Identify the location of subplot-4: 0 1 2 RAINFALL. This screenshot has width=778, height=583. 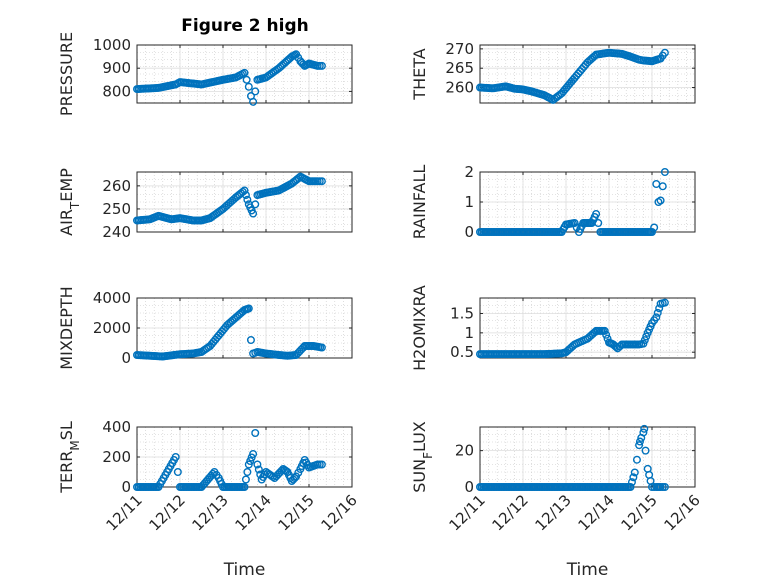
(553, 202).